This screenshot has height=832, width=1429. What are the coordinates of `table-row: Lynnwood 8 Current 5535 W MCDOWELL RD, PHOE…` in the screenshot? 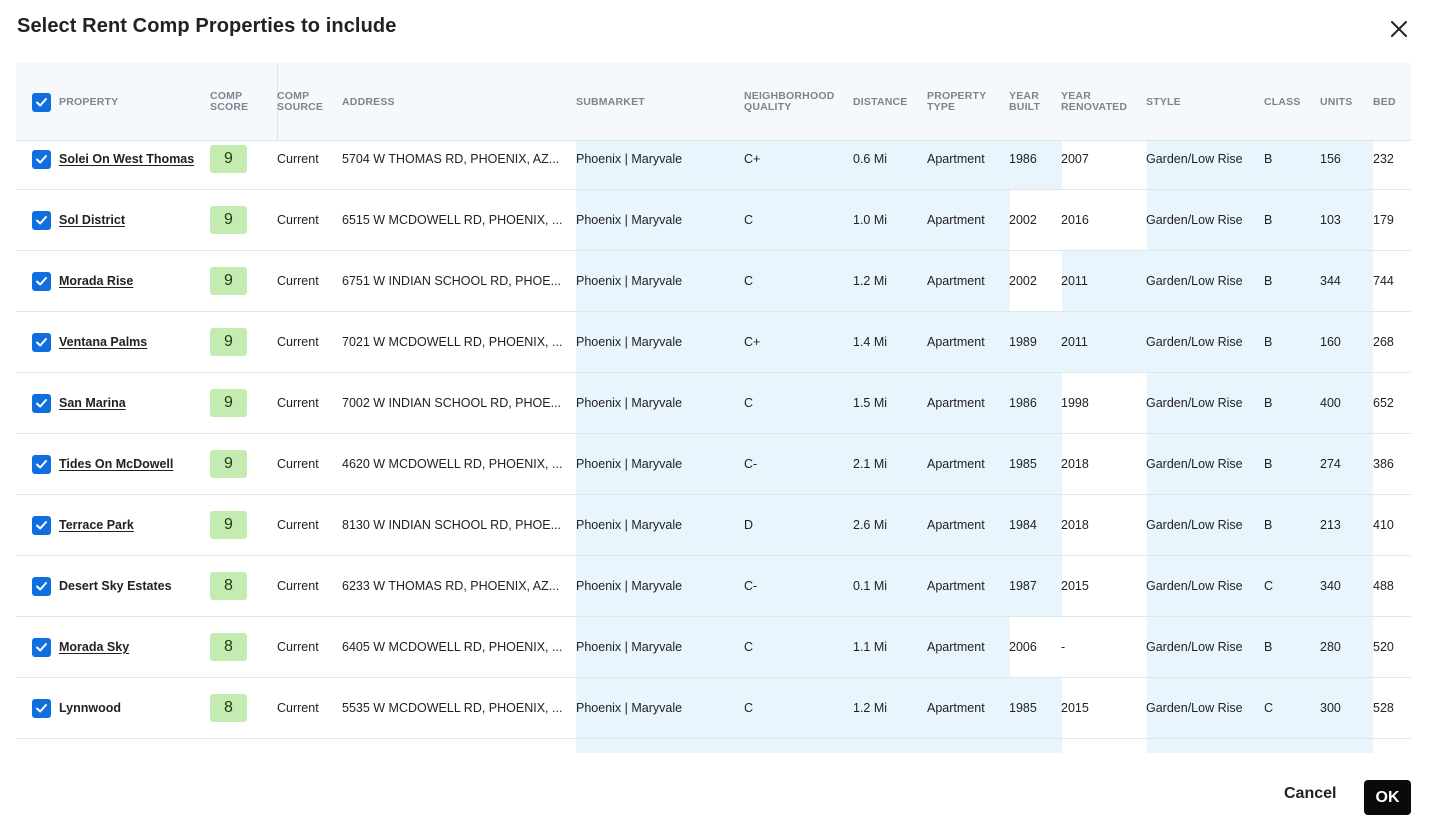 It's located at (713, 708).